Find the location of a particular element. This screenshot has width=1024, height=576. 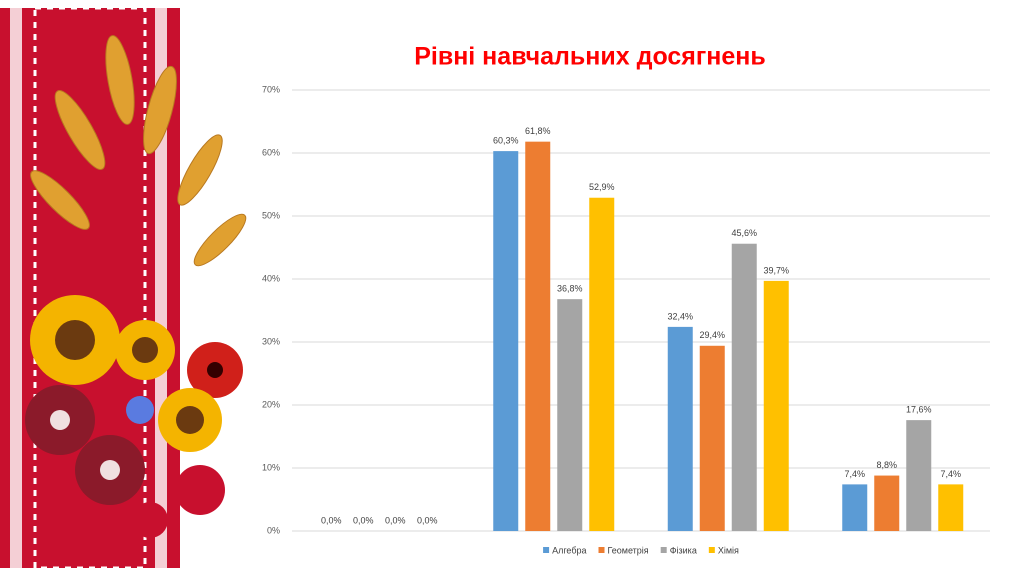

flowers is located at coordinates (134, 416).